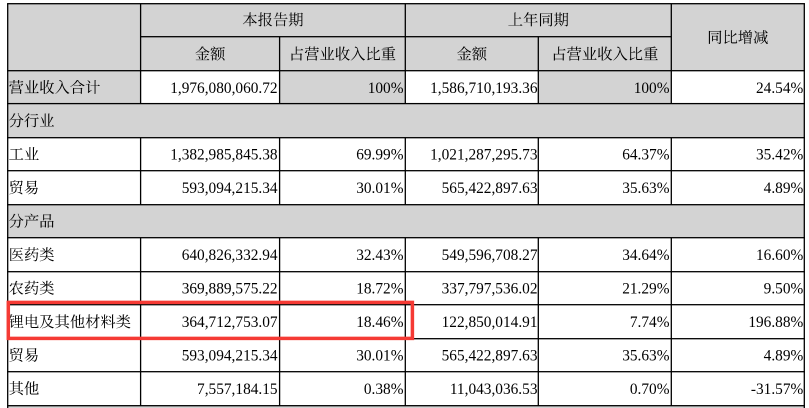  Describe the element at coordinates (223, 88) in the screenshot. I see `svg-text: 1,976,080,060.72` at that location.